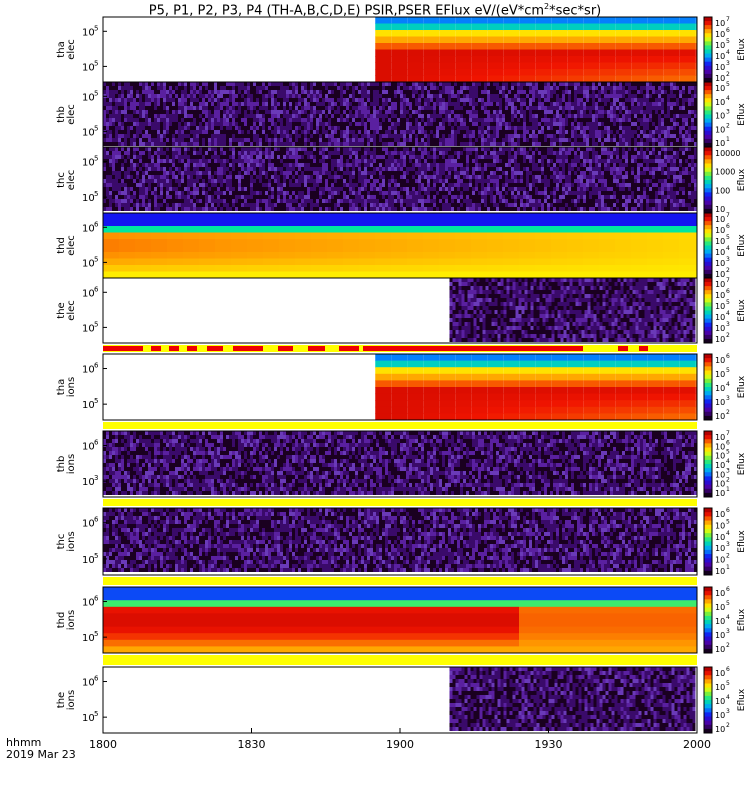 The image size is (750, 800). I want to click on date-label: 2019 Mar 23, so click(41, 754).